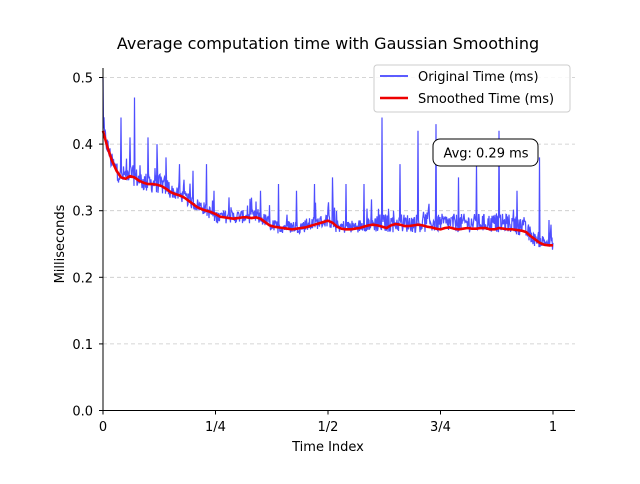 The height and width of the screenshot is (484, 640). Describe the element at coordinates (553, 427) in the screenshot. I see `x-tick-label: 1` at that location.